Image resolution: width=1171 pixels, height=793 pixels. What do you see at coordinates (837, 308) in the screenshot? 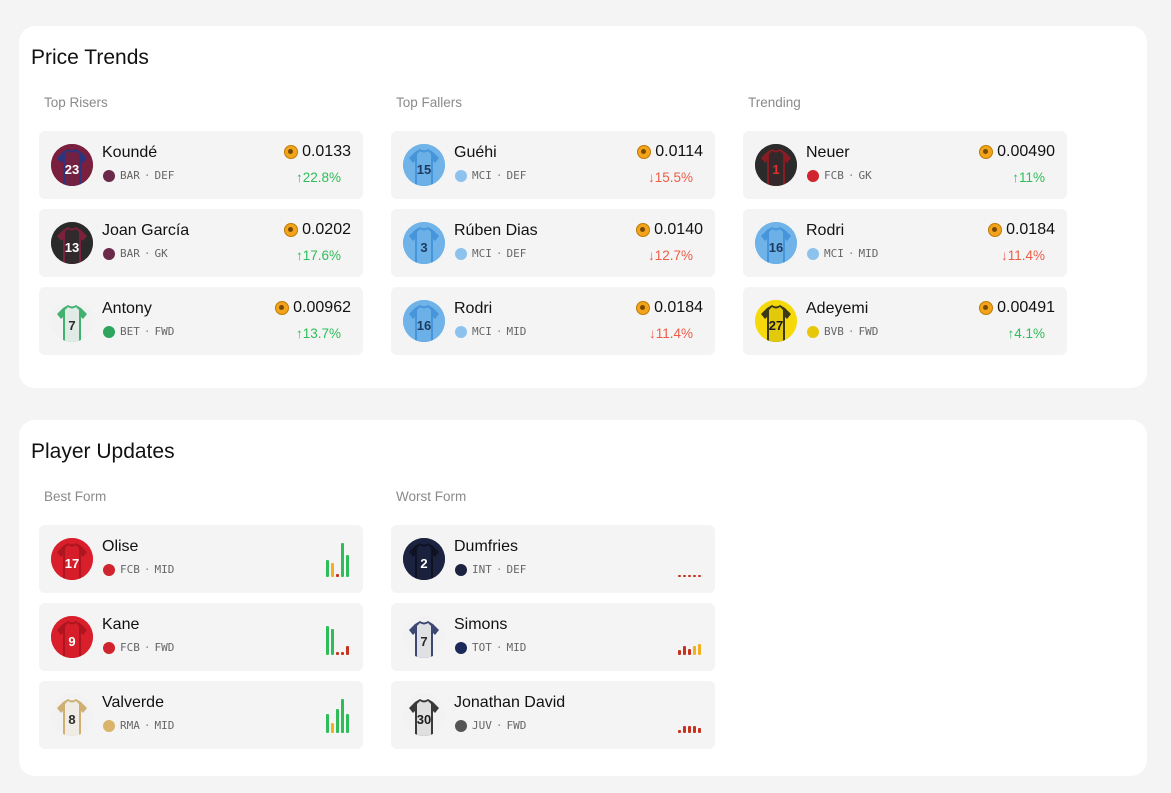
I see `player-name: Adeyemi` at bounding box center [837, 308].